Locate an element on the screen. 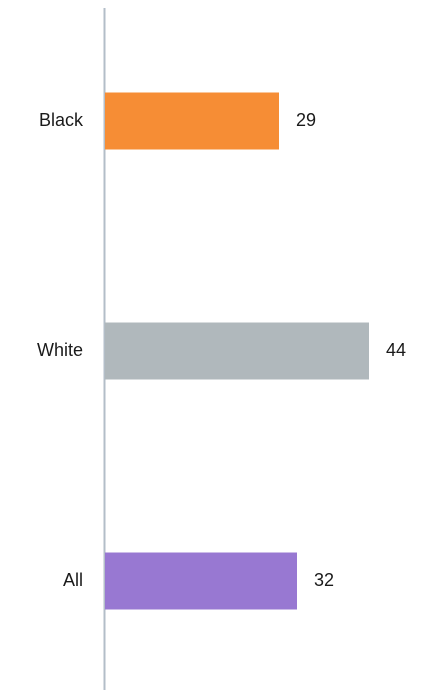  category-label-white: White is located at coordinates (60, 350).